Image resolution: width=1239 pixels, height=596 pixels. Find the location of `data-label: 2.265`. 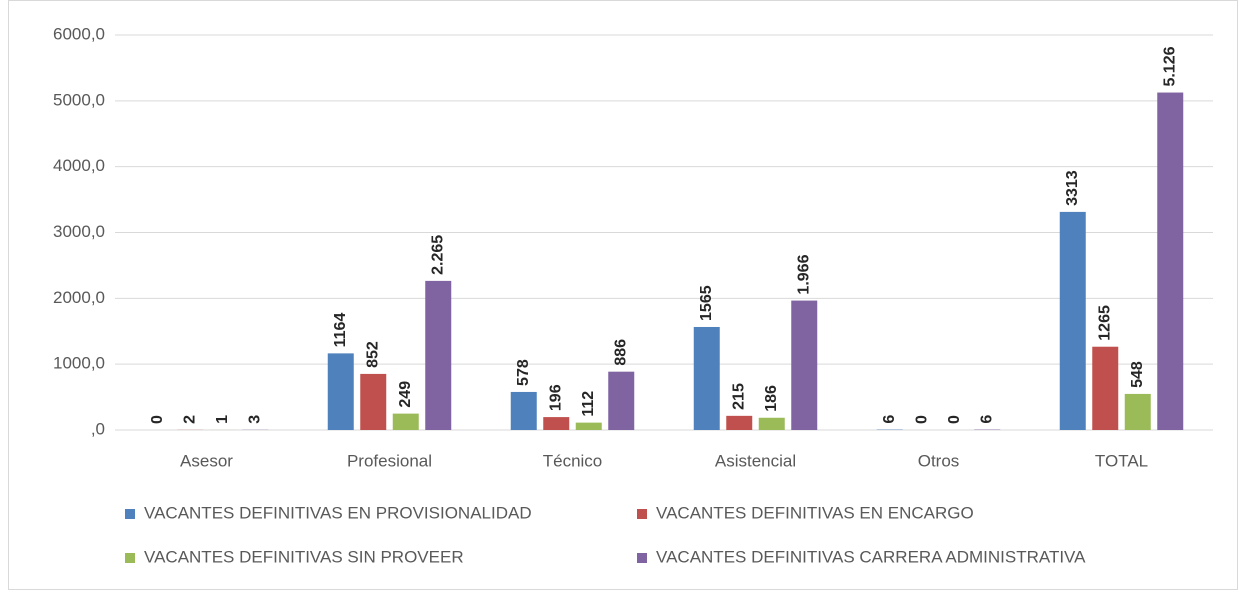

data-label: 2.265 is located at coordinates (437, 255).